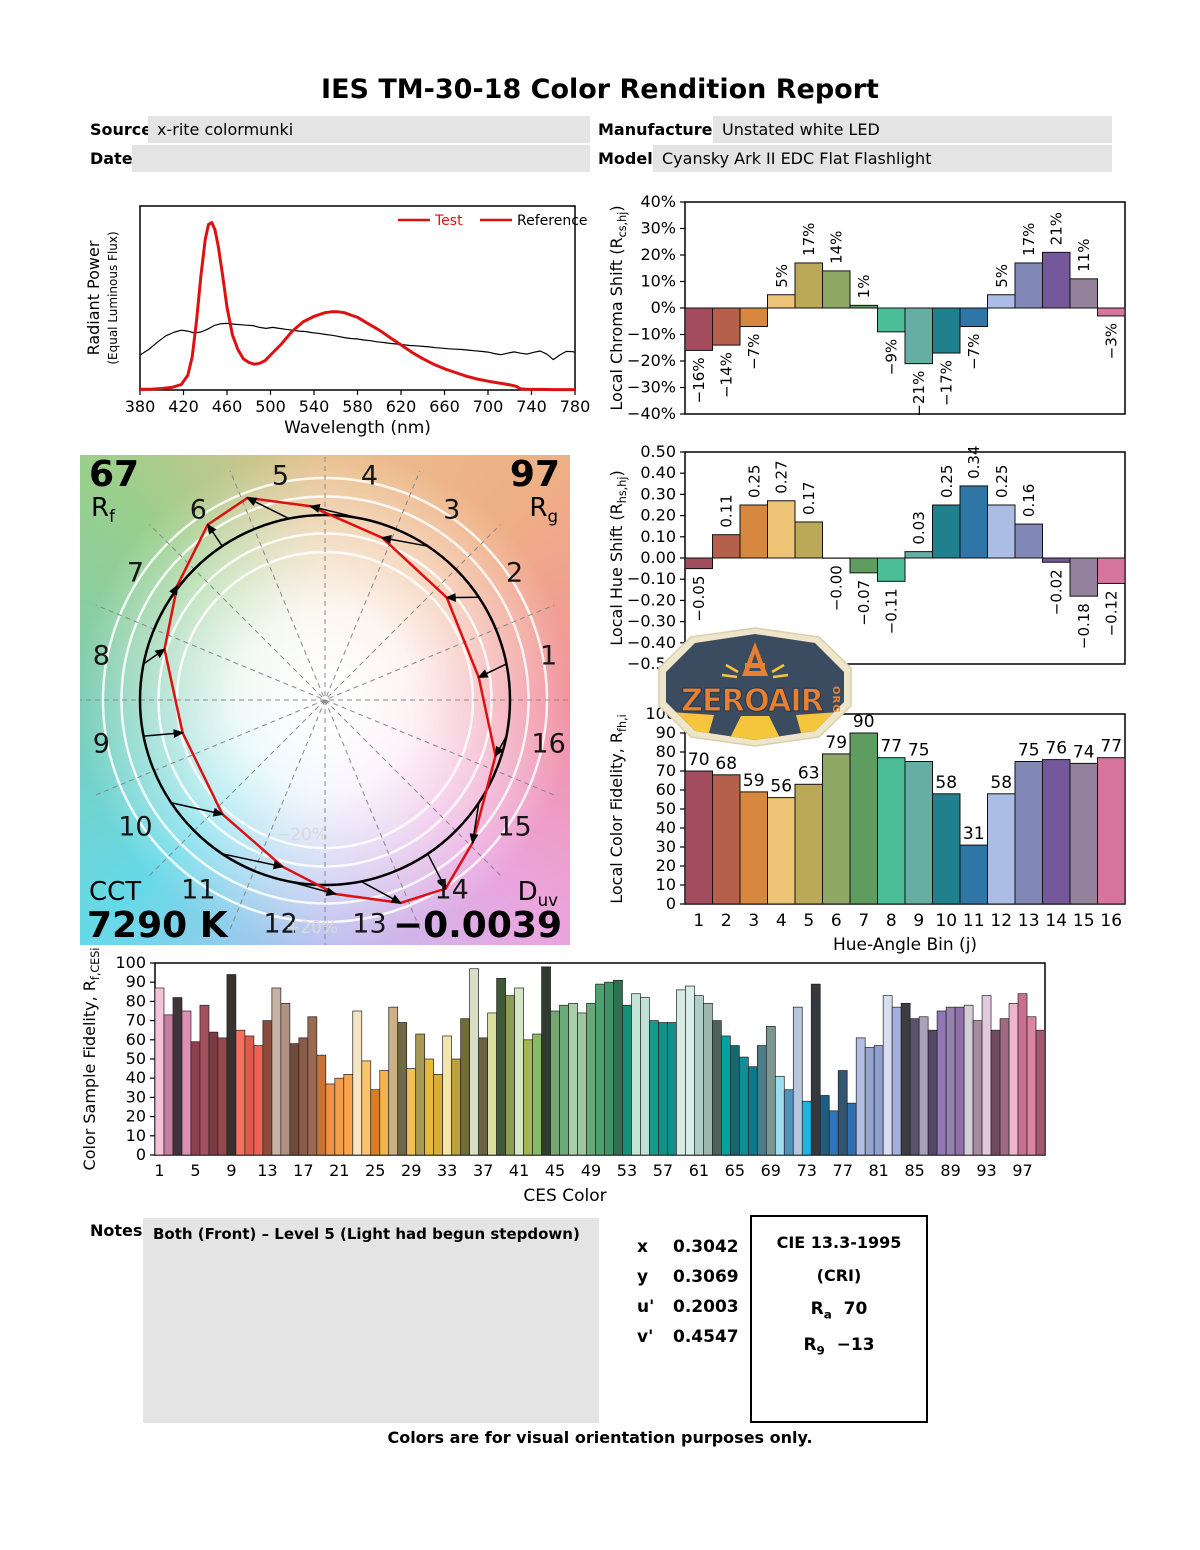 The image size is (1200, 1550). I want to click on svg-text: 81, so click(879, 1170).